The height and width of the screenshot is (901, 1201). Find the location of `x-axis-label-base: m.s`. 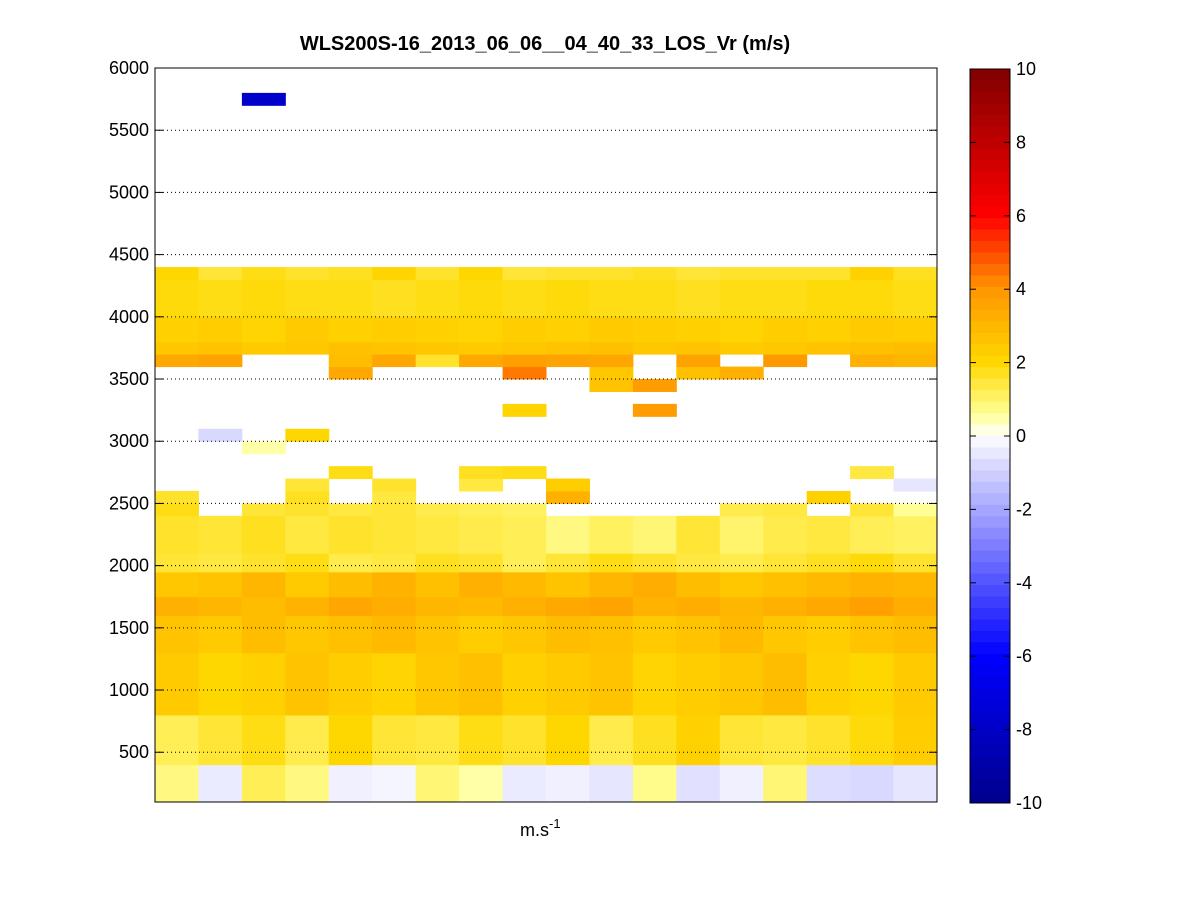

x-axis-label-base: m.s is located at coordinates (534, 830).